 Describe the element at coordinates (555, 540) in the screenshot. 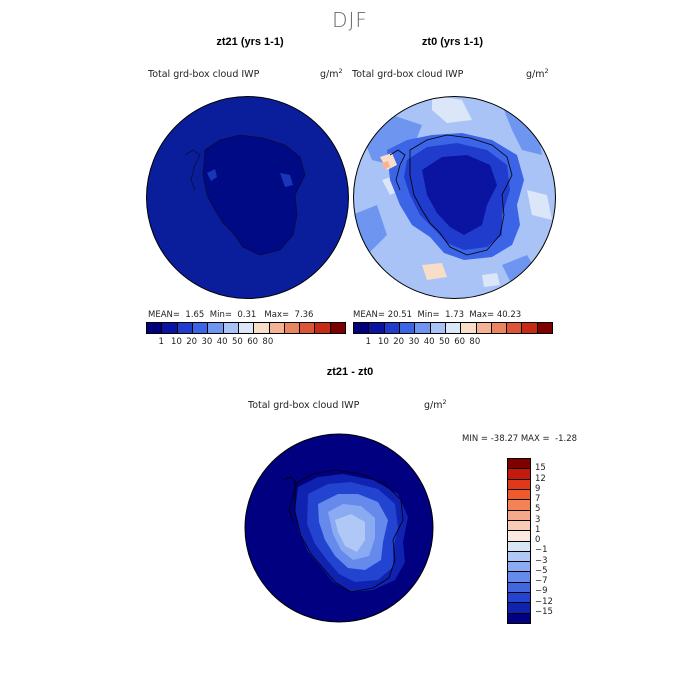

I see `diff-colorbar-labels: 15 12 9 7 5 3 1 0 −1 −3 −5 −7 −9 −12 −15` at that location.